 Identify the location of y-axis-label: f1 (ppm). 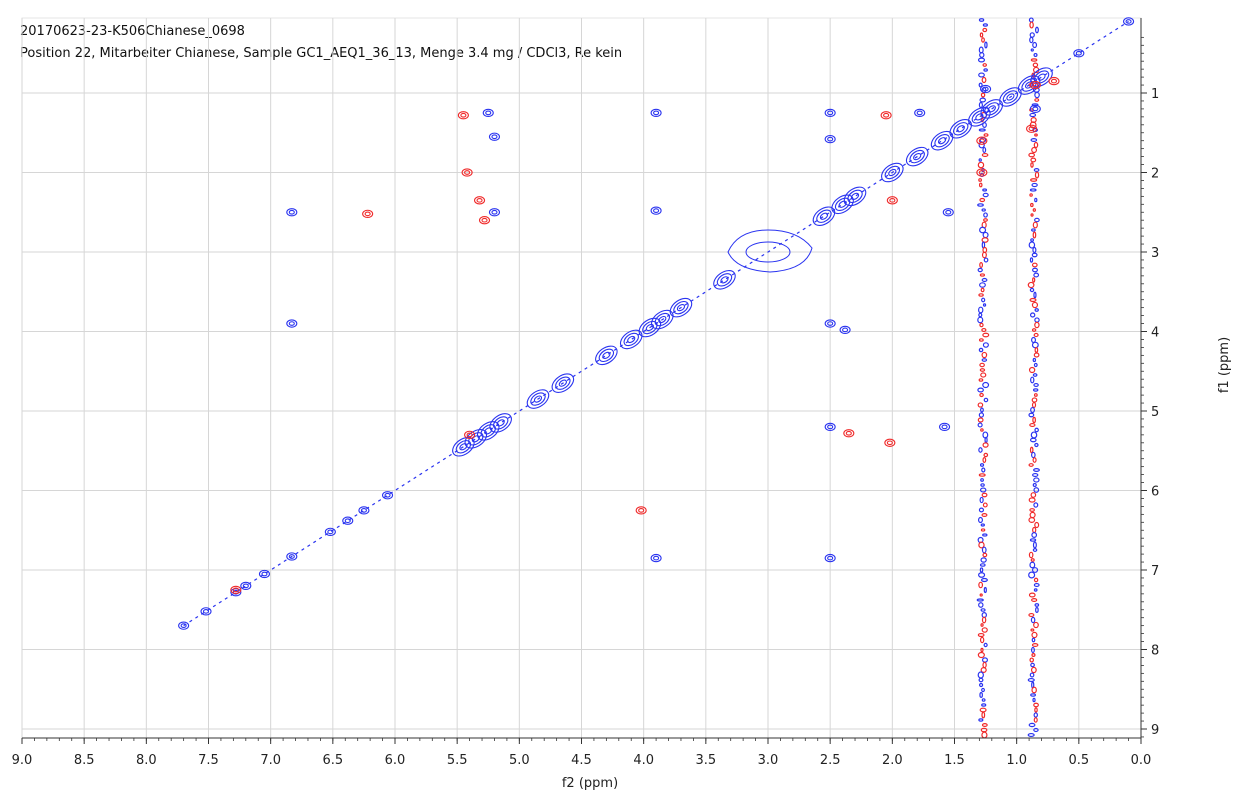
(1224, 365).